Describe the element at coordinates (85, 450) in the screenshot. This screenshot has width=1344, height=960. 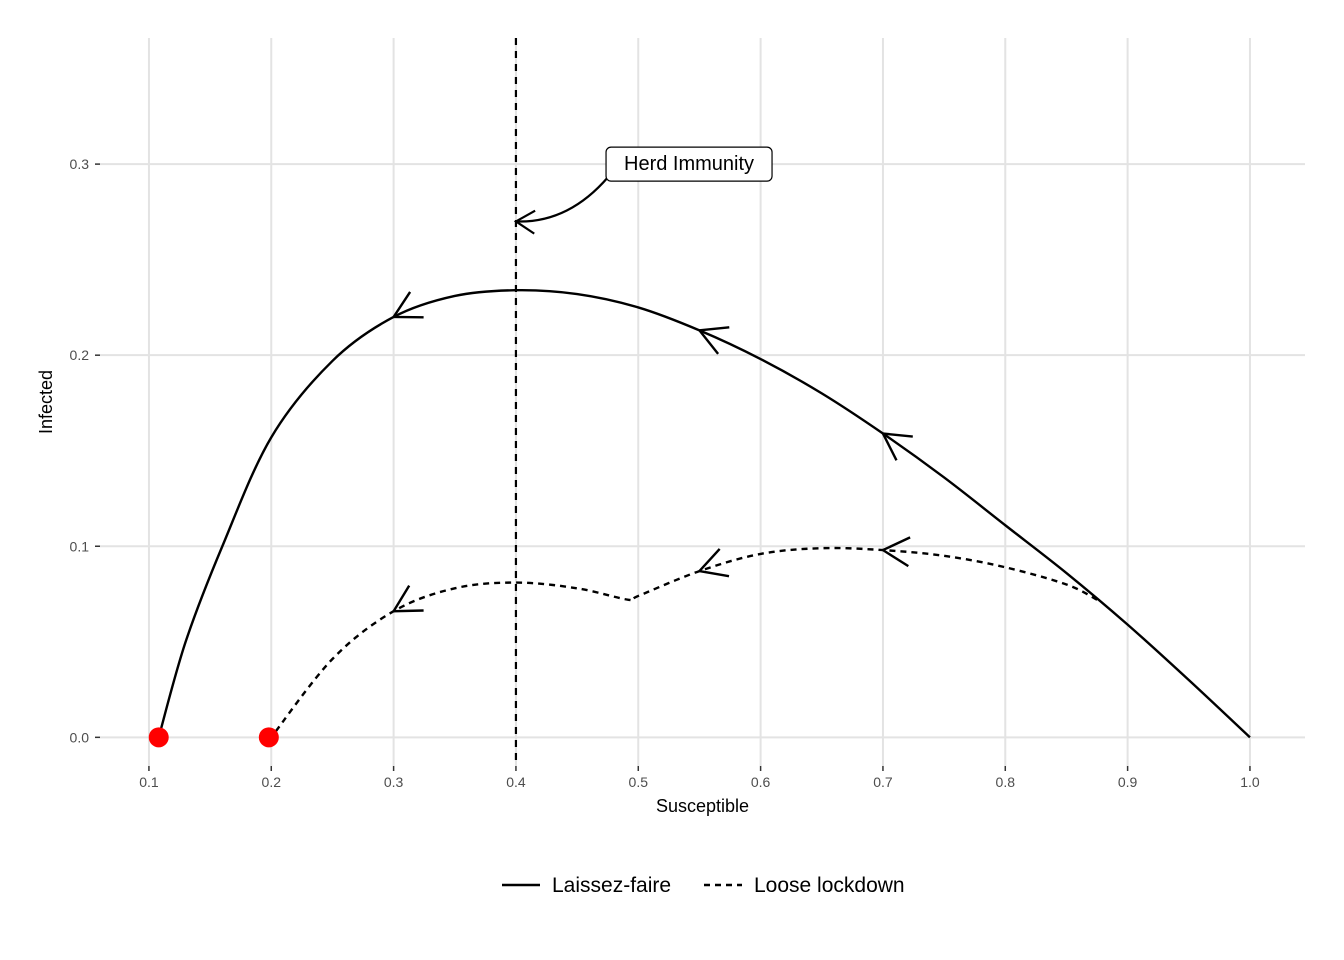
I see `y-axis-ticks: 0.0 0.1 0.2 0.3` at that location.